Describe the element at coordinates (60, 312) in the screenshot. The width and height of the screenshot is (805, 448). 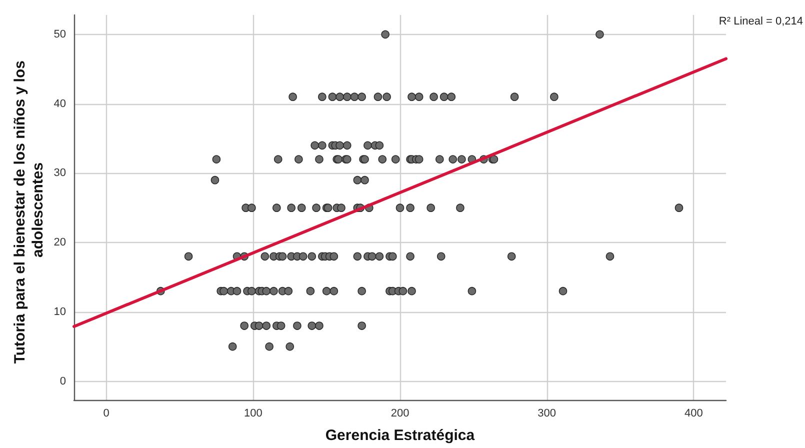
I see `y-tick-label: 10` at that location.